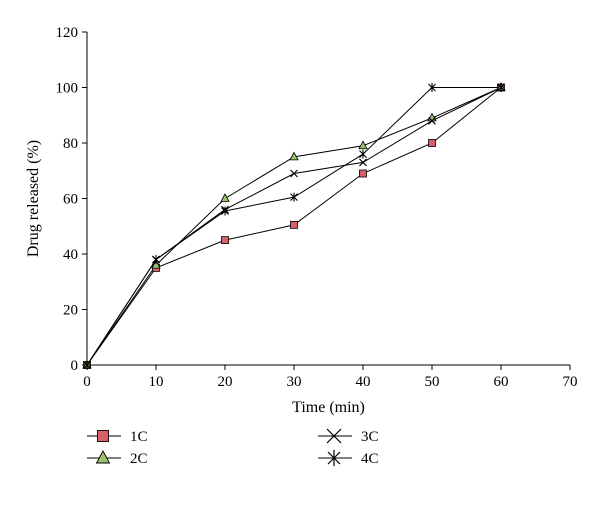 The width and height of the screenshot is (600, 510). What do you see at coordinates (87, 382) in the screenshot?
I see `x-tick-label: 0` at bounding box center [87, 382].